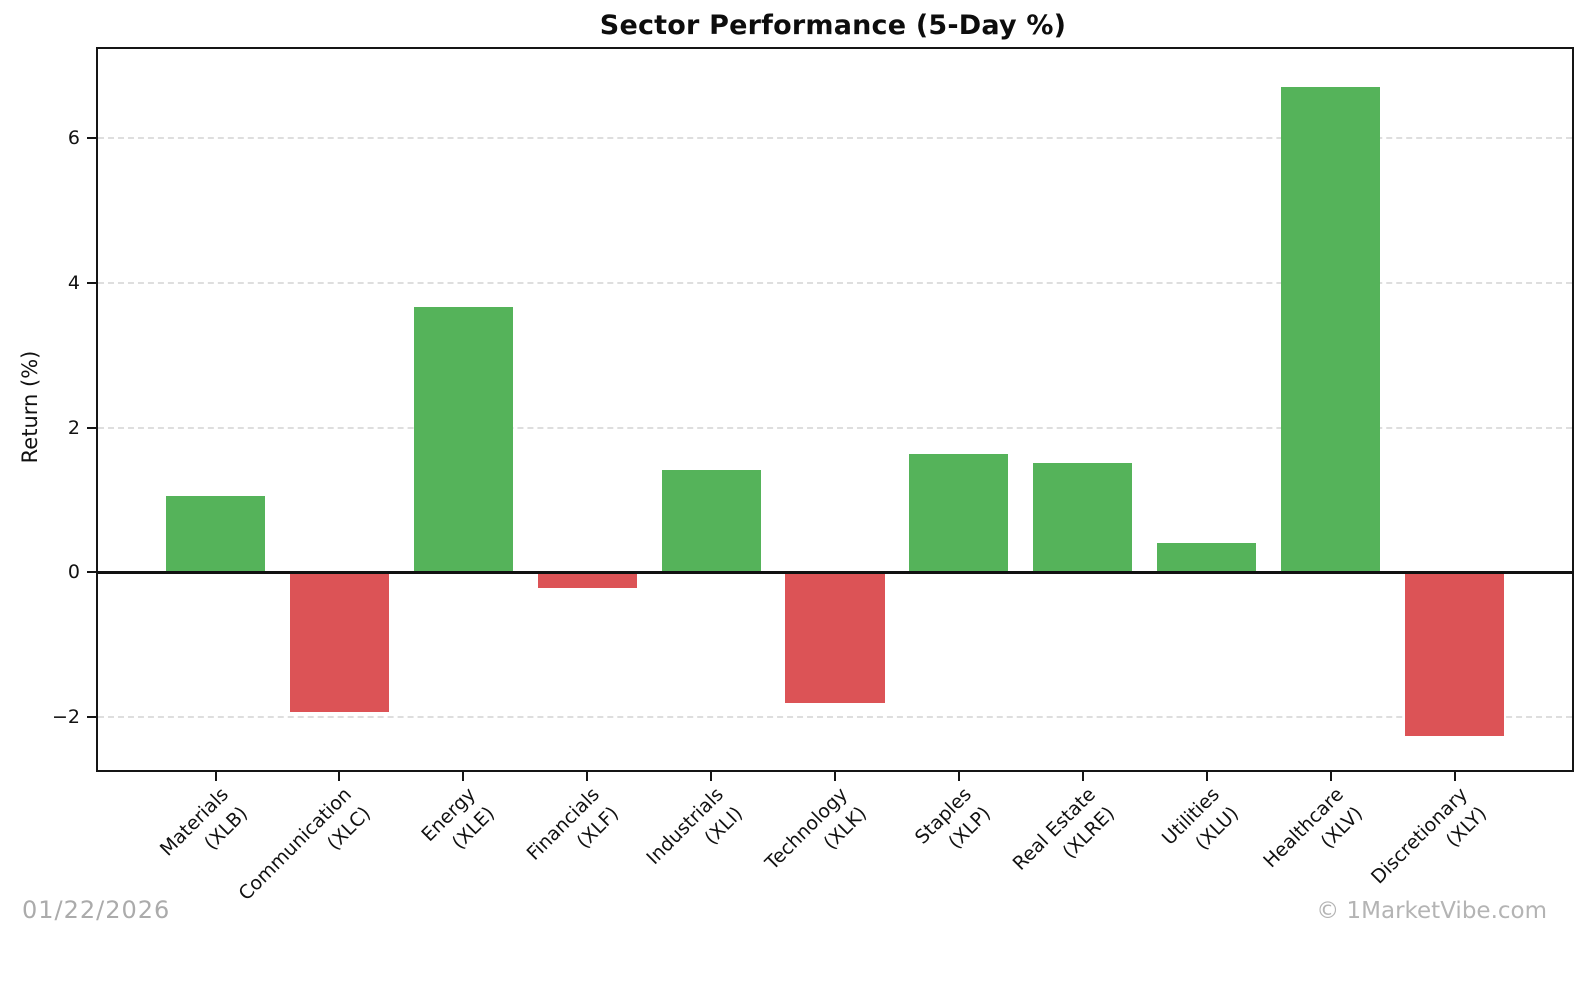 The image size is (1584, 990). I want to click on y-axis-label: Return (%), so click(30, 407).